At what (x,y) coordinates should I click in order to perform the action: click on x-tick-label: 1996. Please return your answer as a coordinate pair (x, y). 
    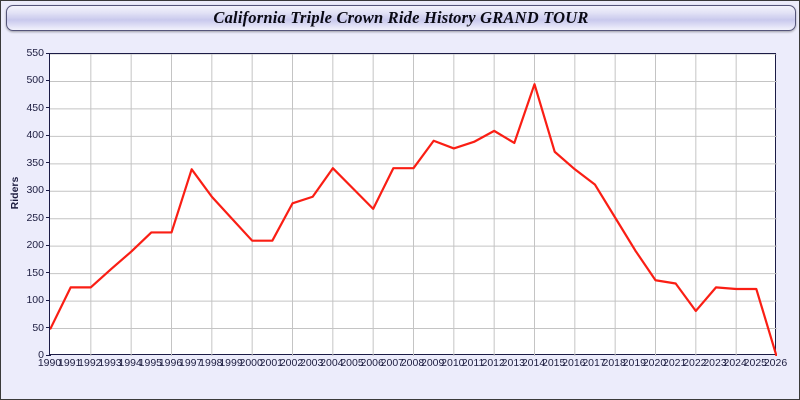
    Looking at the image, I should click on (170, 363).